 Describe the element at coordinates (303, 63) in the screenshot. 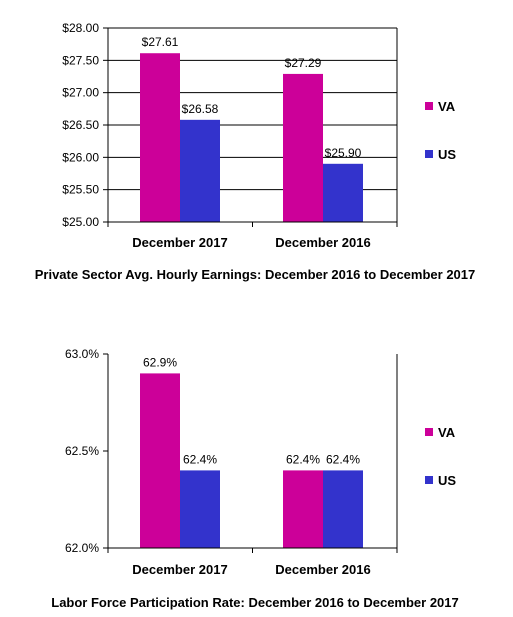

I see `data-label: $27.29` at that location.